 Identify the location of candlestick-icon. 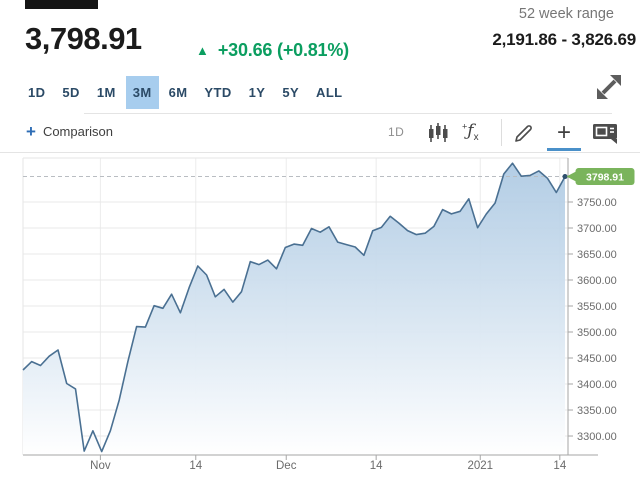
(438, 132).